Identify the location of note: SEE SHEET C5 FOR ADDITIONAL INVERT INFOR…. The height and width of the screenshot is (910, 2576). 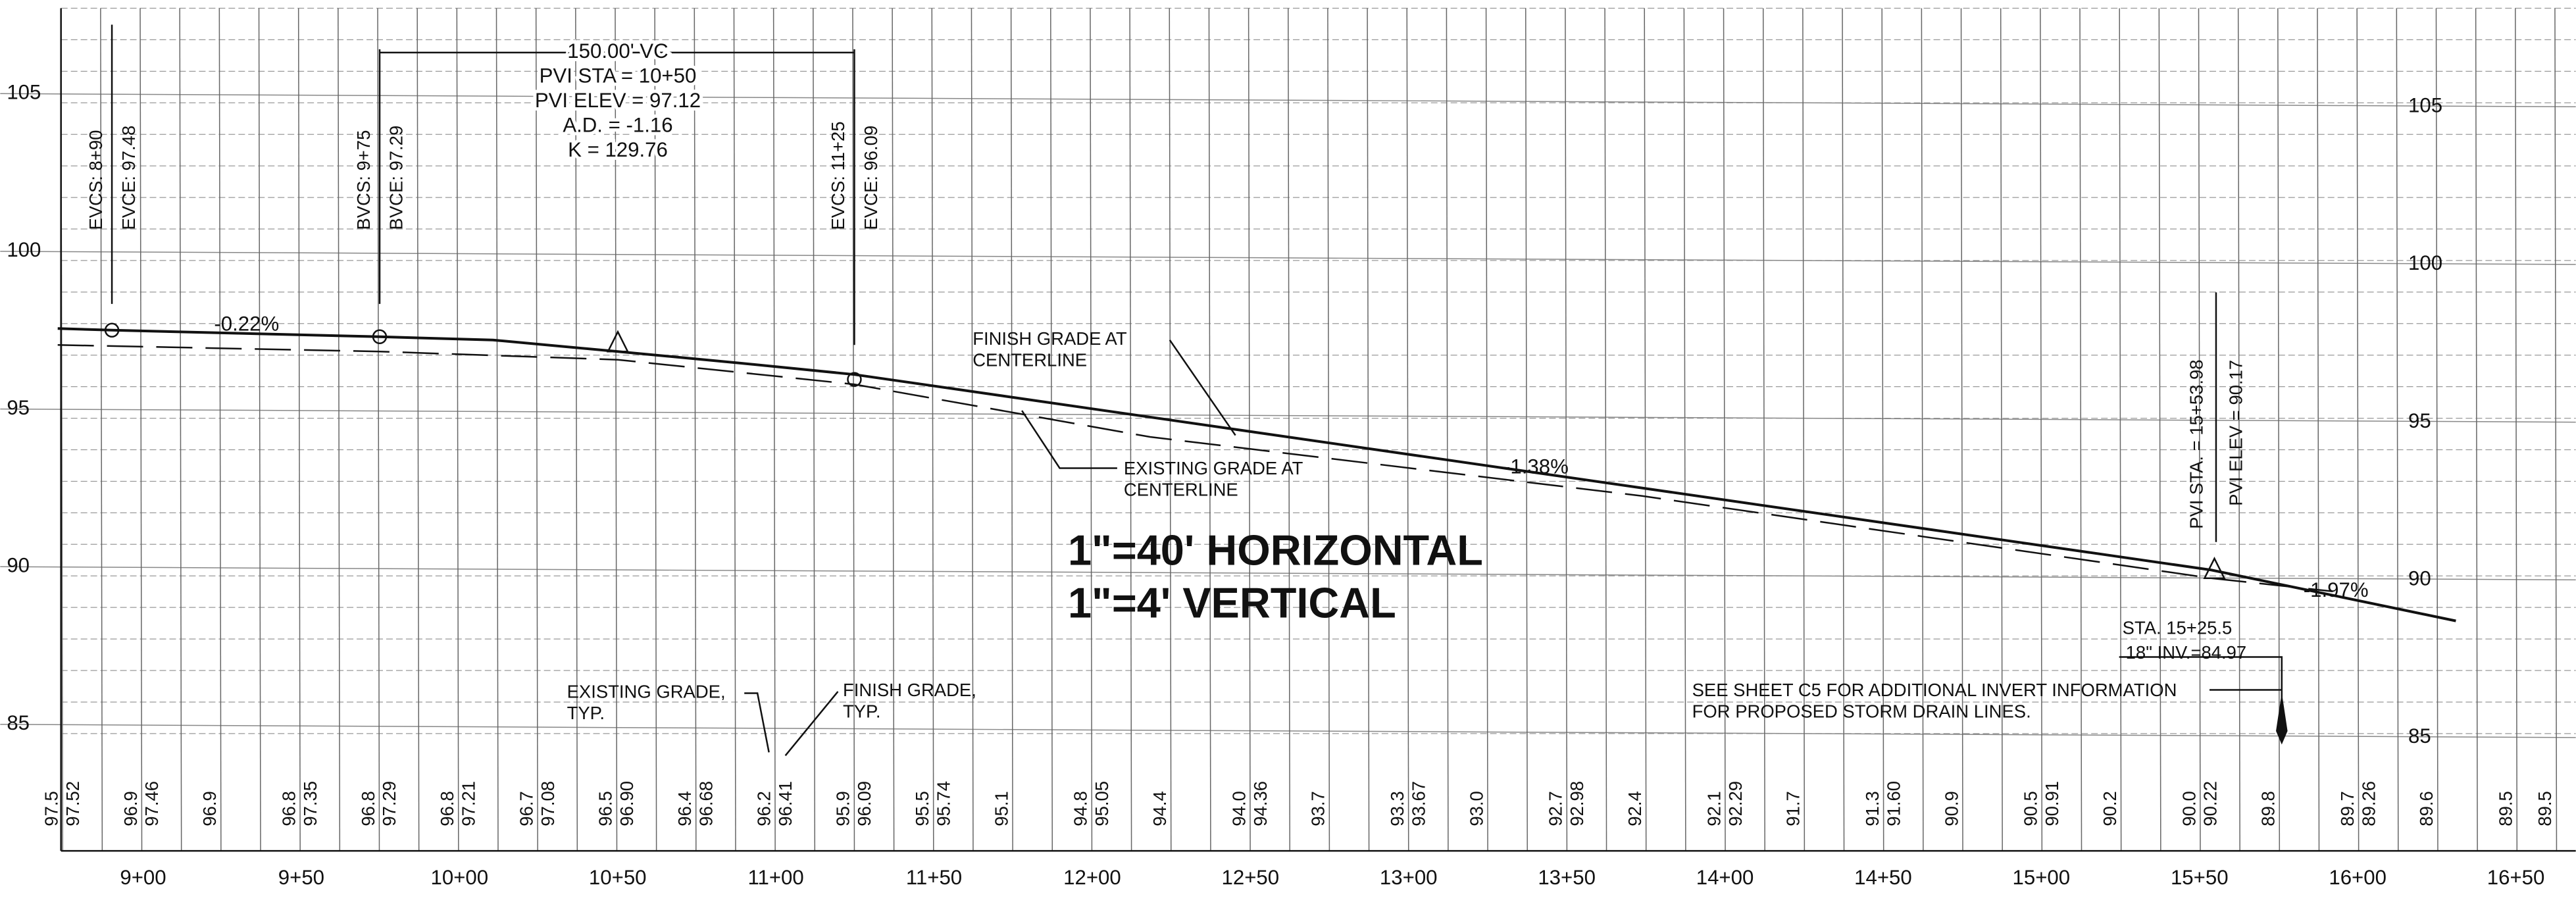
(1935, 690).